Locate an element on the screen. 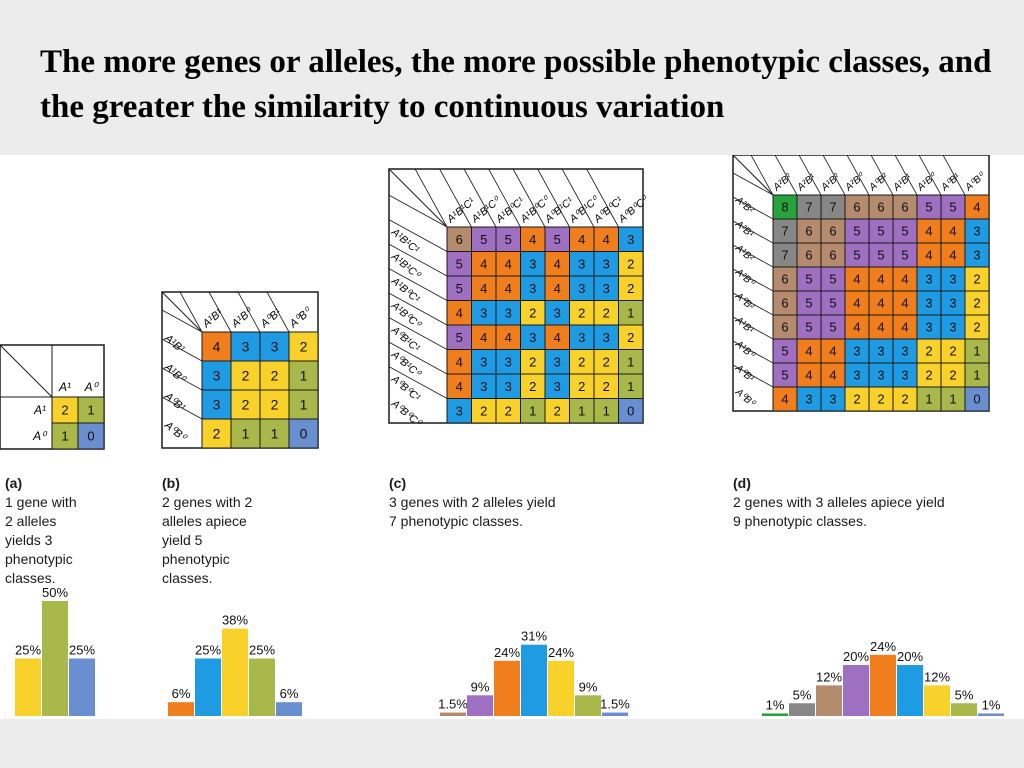 This screenshot has height=768, width=1024. bar-percent-label: 24% is located at coordinates (507, 652).